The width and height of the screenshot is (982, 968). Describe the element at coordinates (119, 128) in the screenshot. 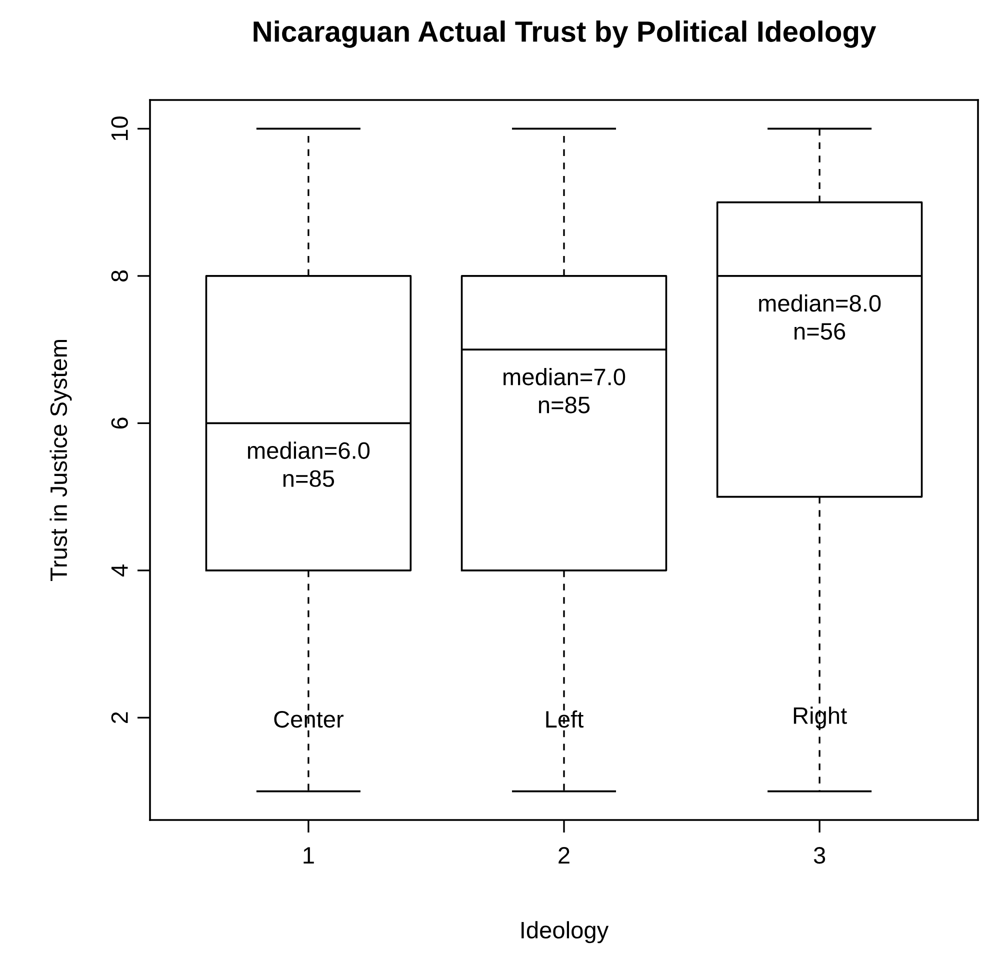

I see `y-tick-label: 10` at that location.